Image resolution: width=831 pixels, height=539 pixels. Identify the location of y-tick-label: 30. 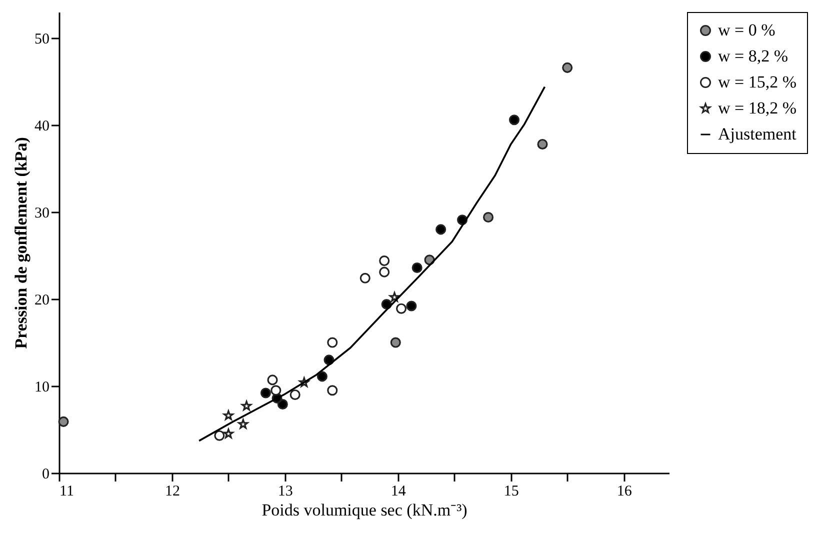
(42, 214).